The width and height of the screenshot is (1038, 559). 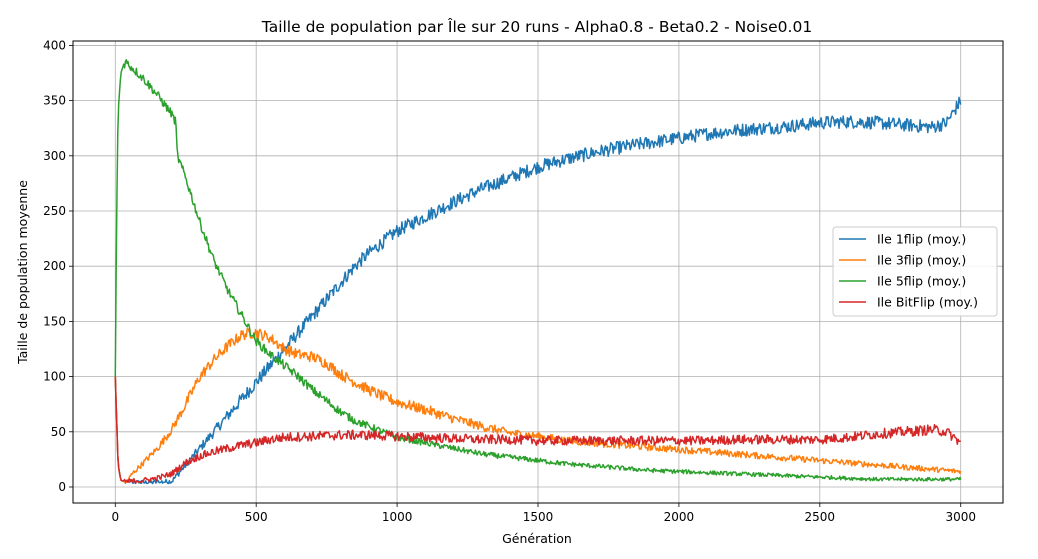 I want to click on x-tick-label: 1500, so click(x=538, y=517).